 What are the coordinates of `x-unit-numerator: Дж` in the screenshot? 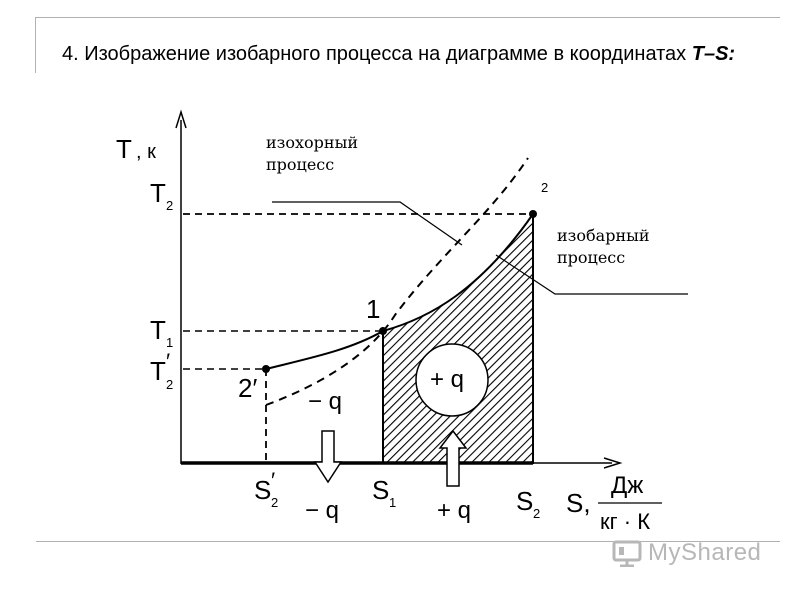 It's located at (627, 485).